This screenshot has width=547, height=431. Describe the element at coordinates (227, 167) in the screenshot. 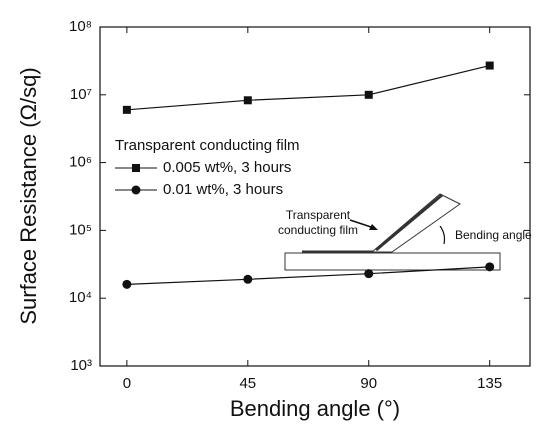

I see `legend-label: 0.005 wt%, 3 hours` at that location.